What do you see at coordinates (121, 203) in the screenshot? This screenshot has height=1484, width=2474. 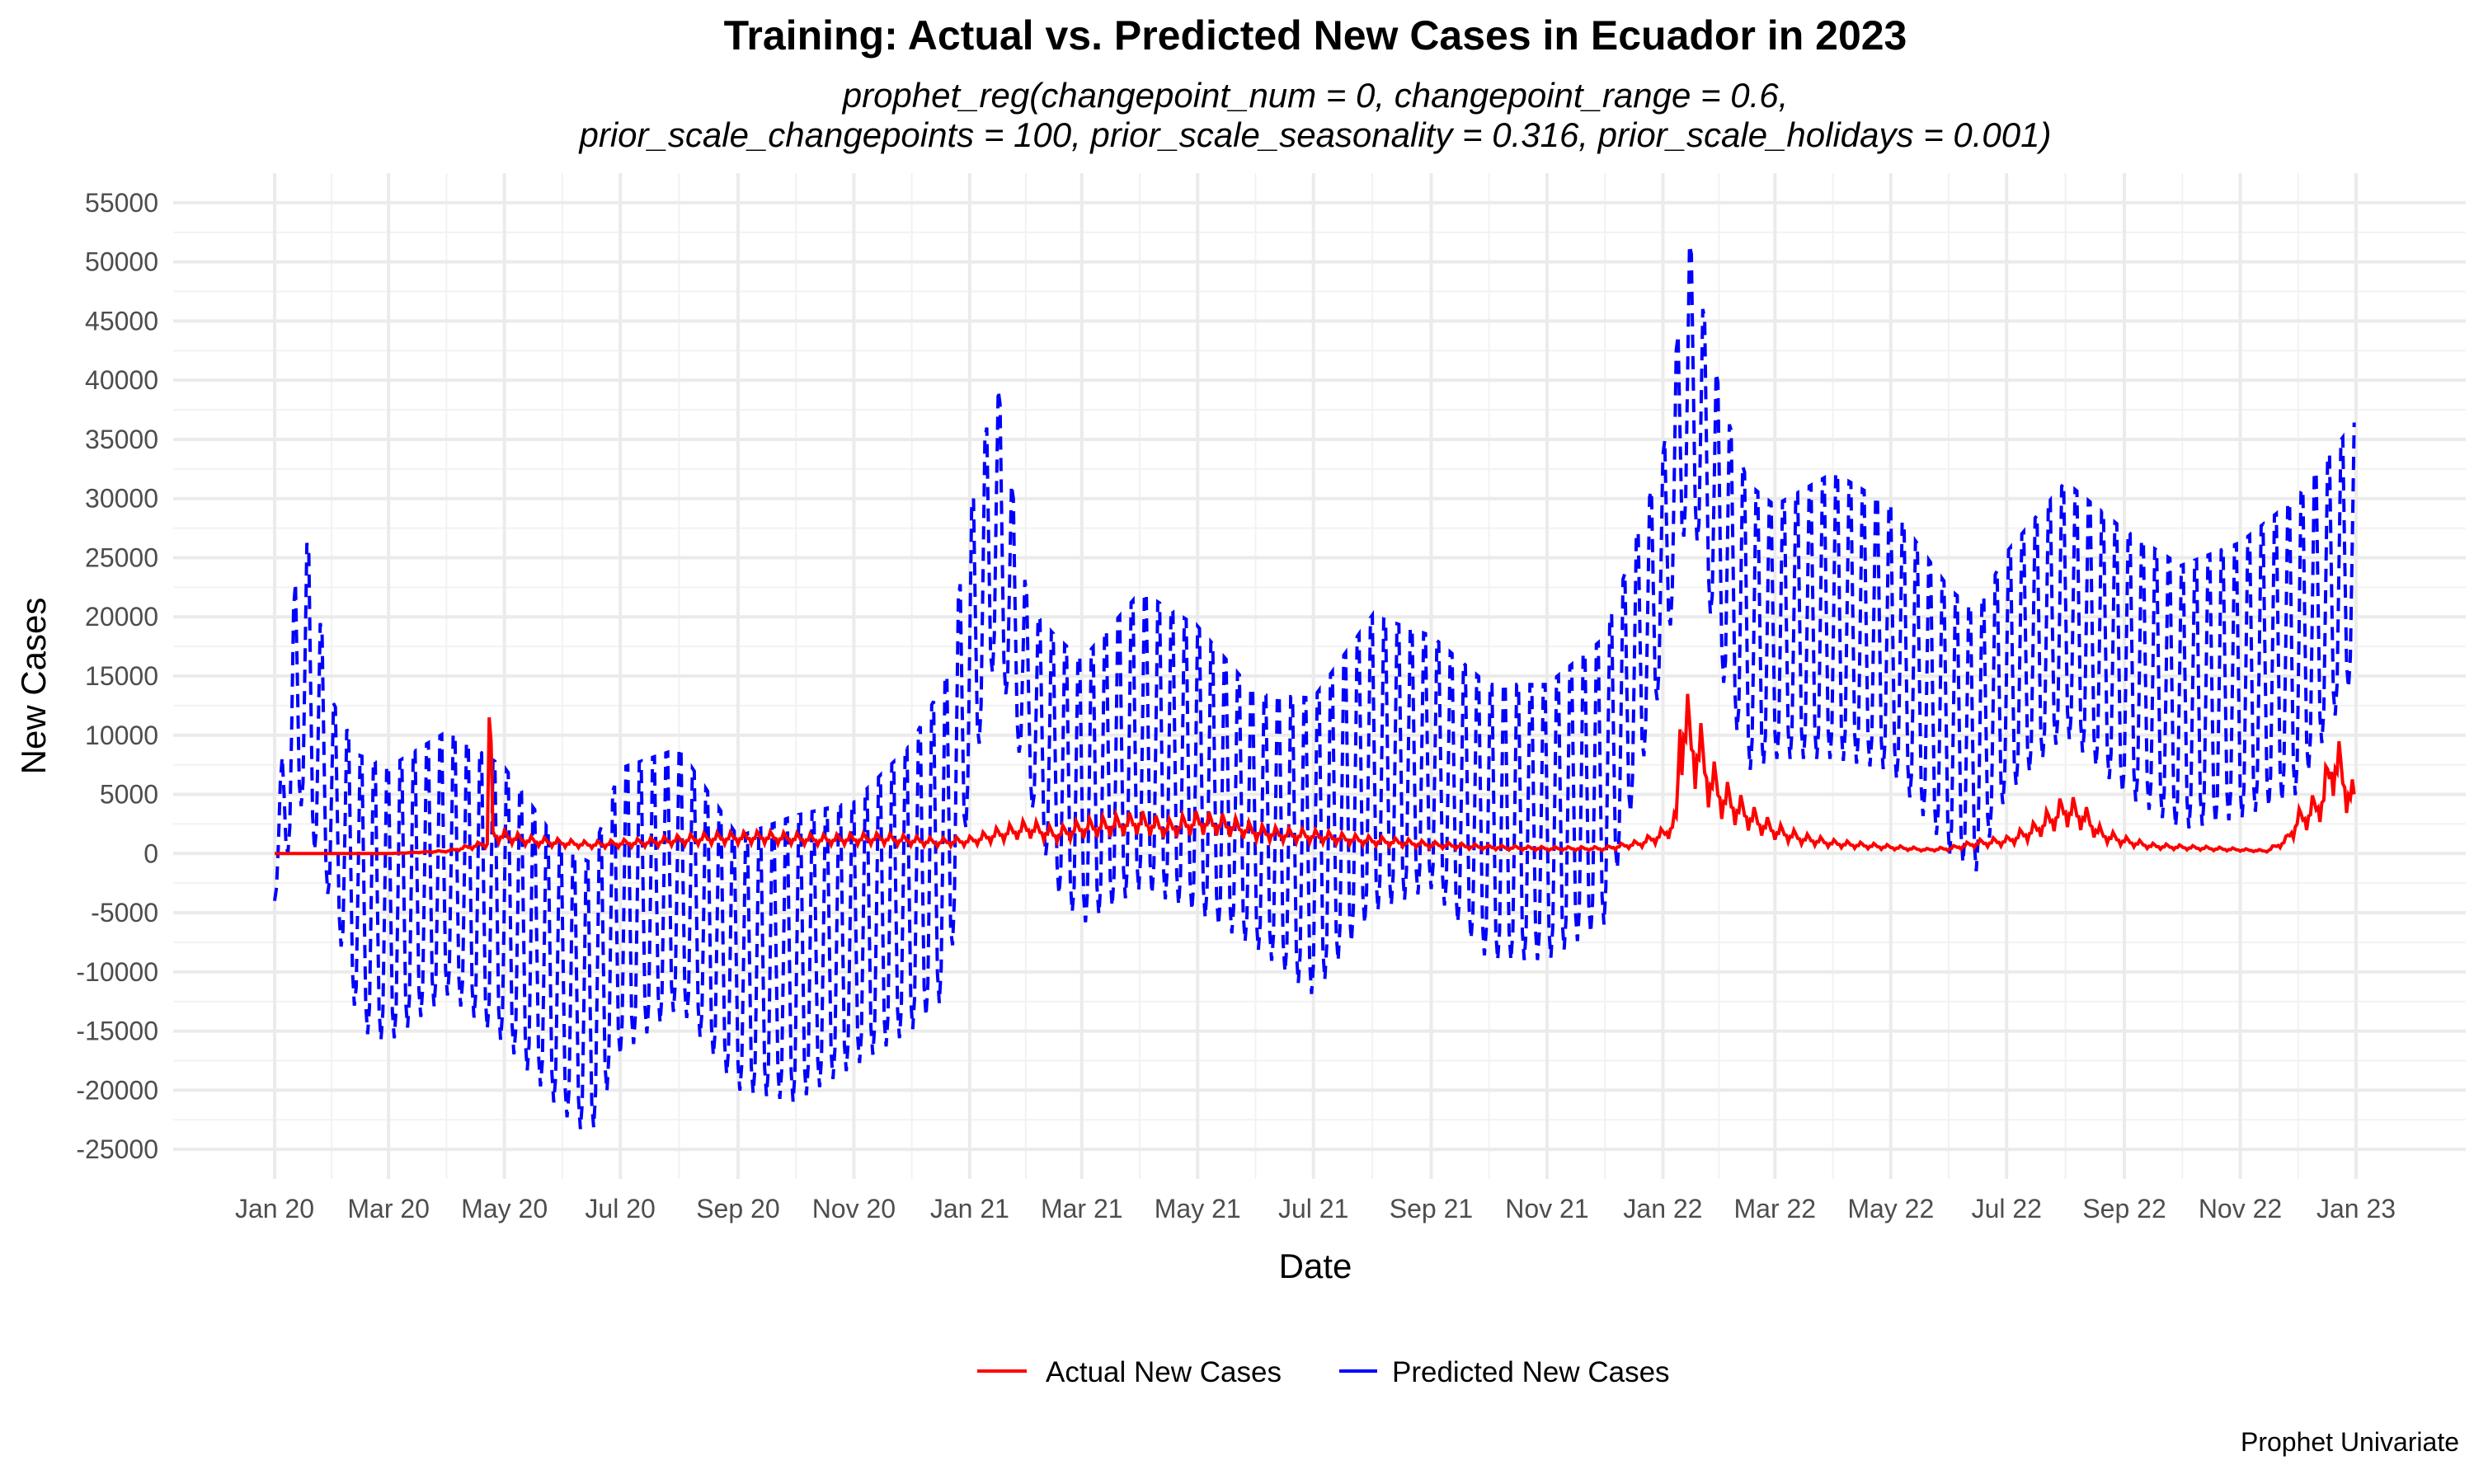 I see `y-tick-label: 55000` at bounding box center [121, 203].